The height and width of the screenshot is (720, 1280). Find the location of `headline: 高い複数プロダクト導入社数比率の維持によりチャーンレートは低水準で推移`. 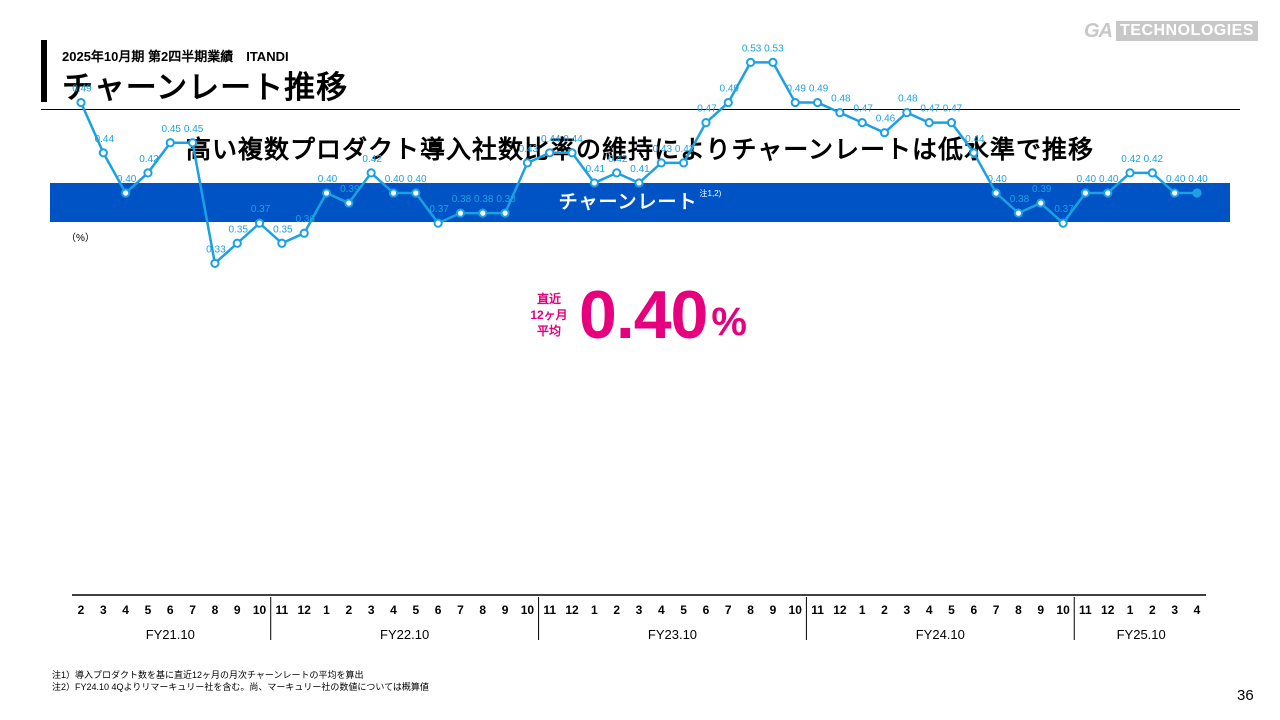

headline: 高い複数プロダクト導入社数比率の維持によりチャーンレートは低水準で推移 is located at coordinates (639, 150).